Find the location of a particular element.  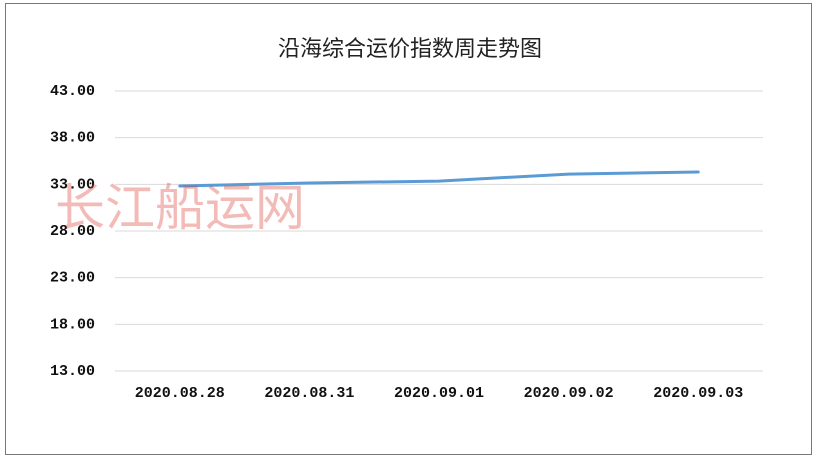

y-tick-label: 33.00 is located at coordinates (72, 184).